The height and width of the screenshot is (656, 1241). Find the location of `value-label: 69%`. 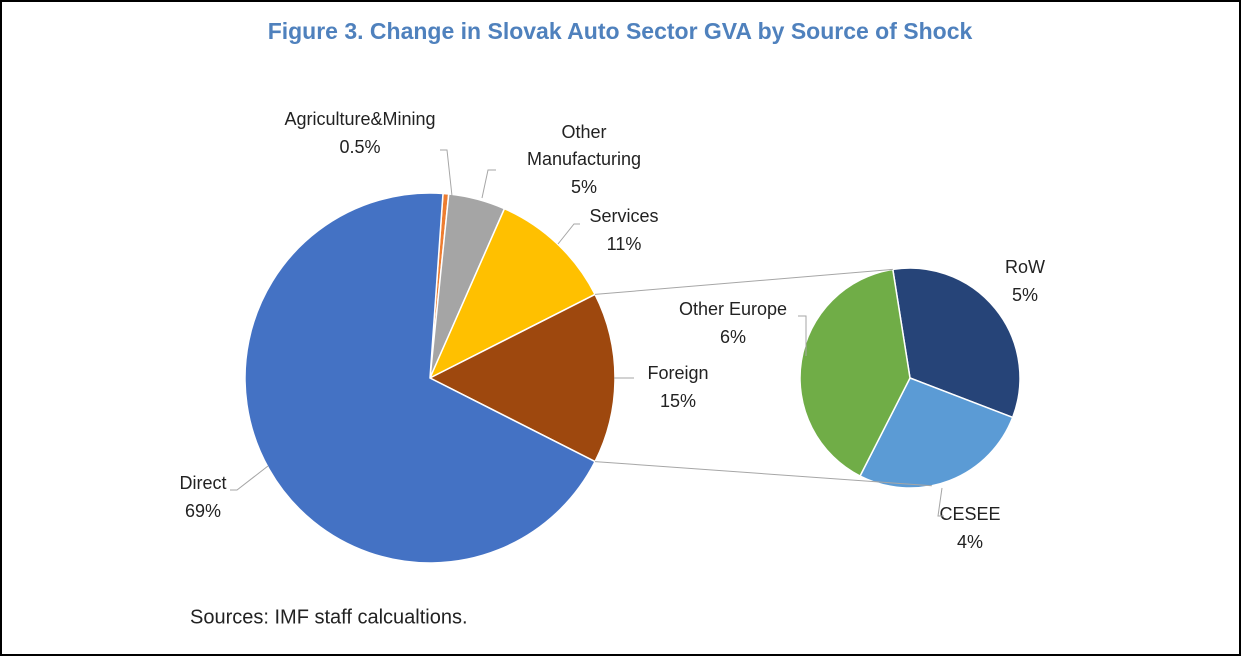

value-label: 69% is located at coordinates (203, 511).